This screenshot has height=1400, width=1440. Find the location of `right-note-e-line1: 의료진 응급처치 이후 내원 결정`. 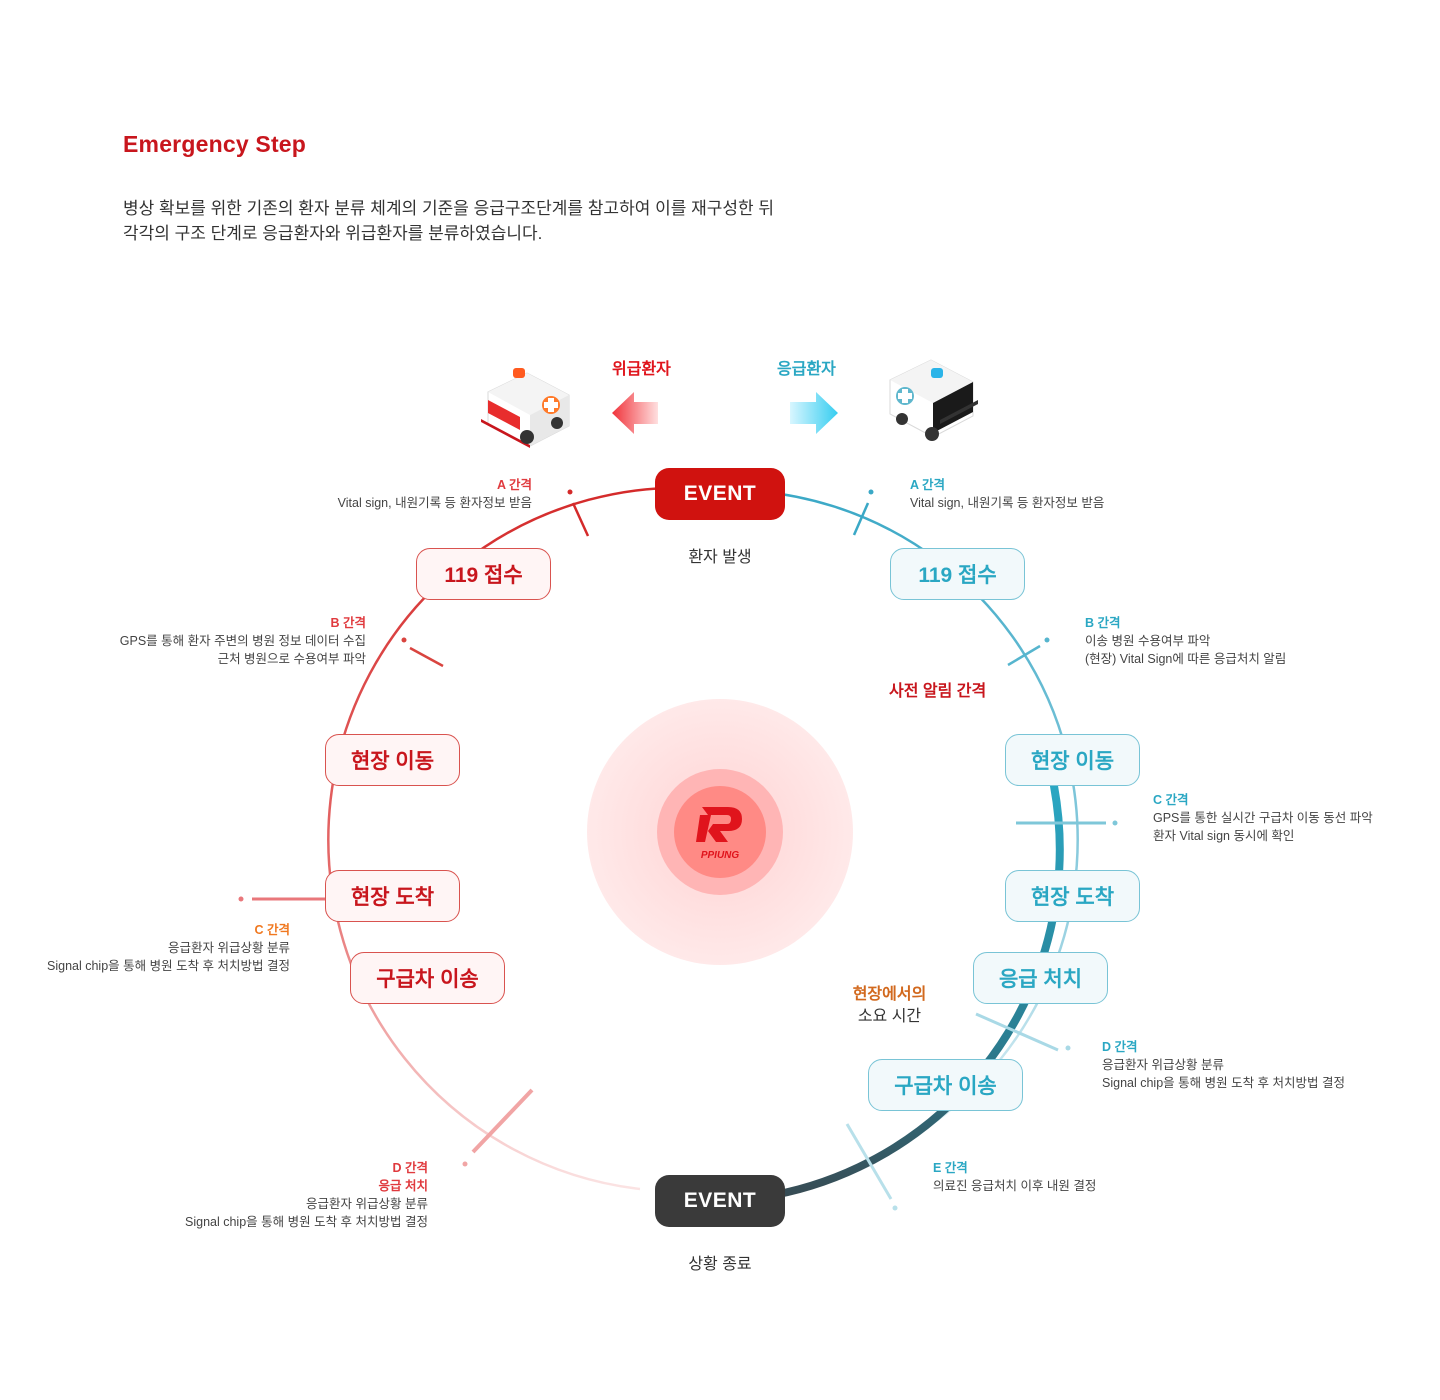

right-note-e-line1: 의료진 응급처치 이후 내원 결정 is located at coordinates (1015, 1186).